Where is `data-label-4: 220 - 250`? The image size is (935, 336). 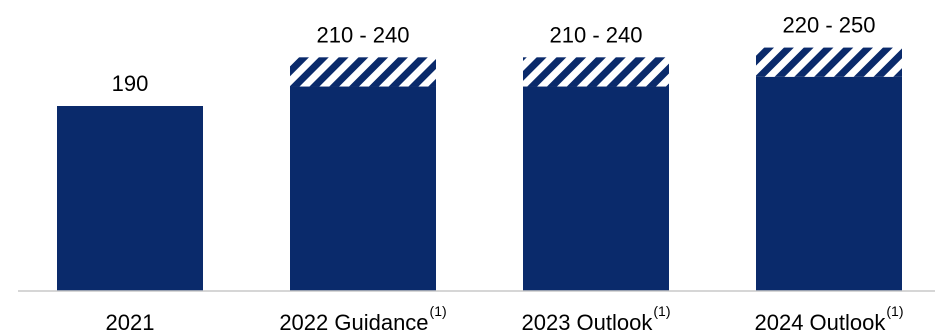
data-label-4: 220 - 250 is located at coordinates (829, 25).